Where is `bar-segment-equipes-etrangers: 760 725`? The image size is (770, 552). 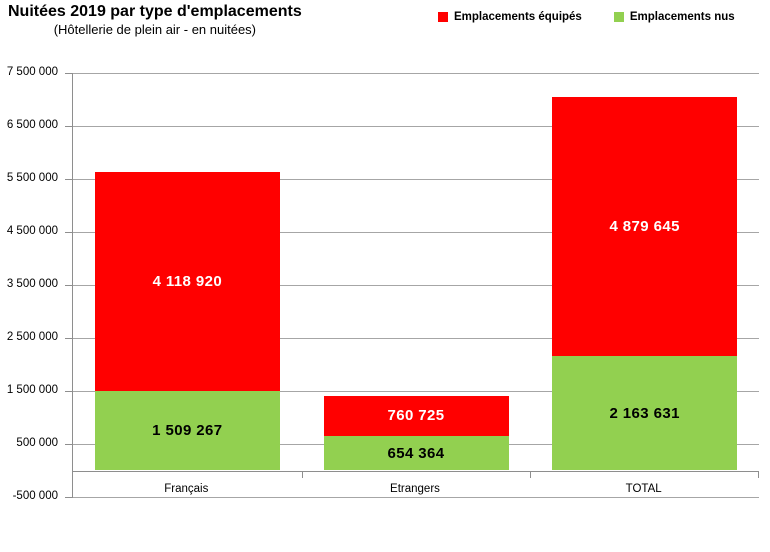
bar-segment-equipes-etrangers: 760 725 is located at coordinates (416, 415).